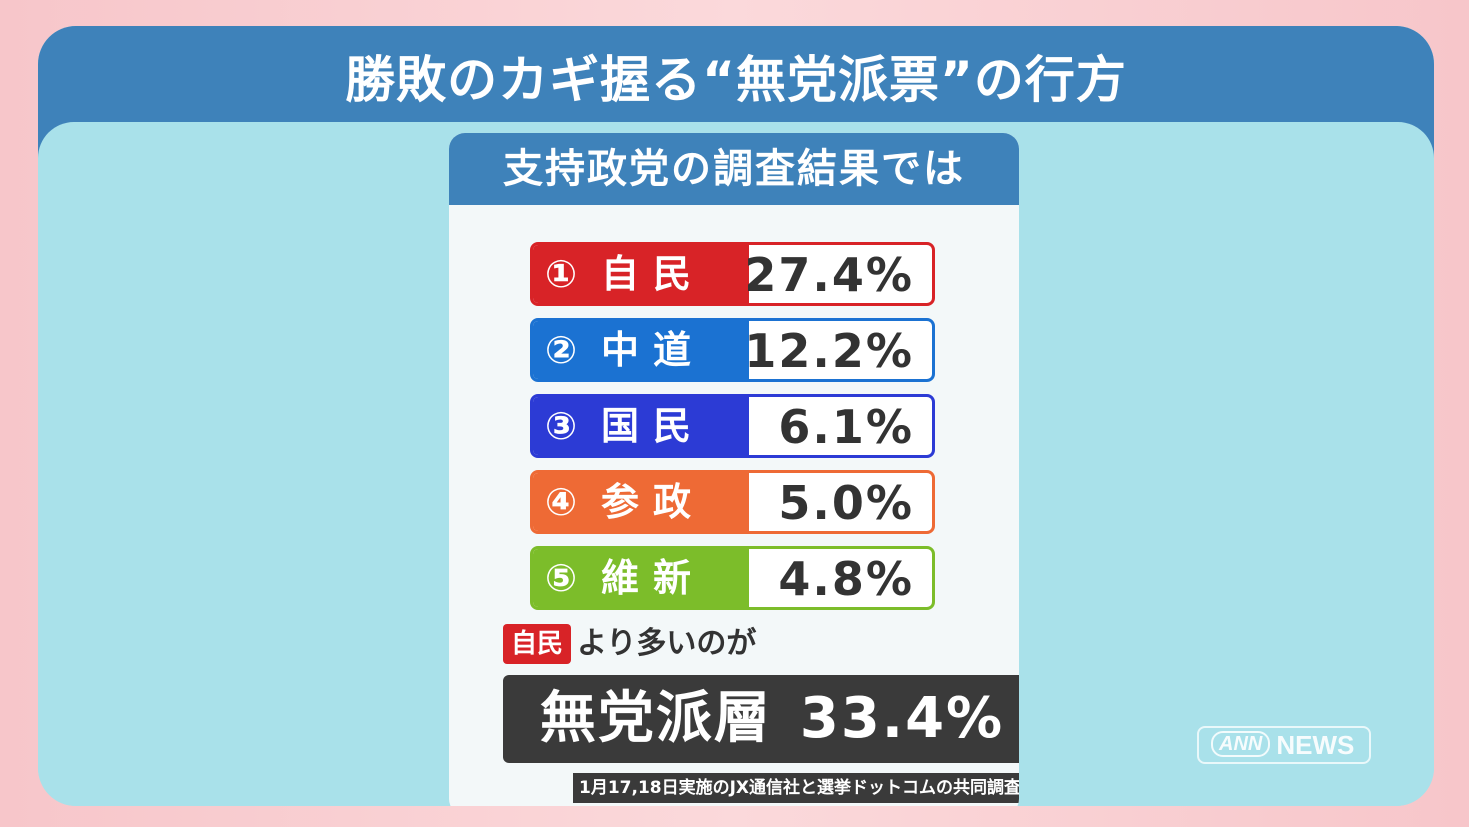 The height and width of the screenshot is (827, 1469). Describe the element at coordinates (562, 426) in the screenshot. I see `rank-number: ③` at that location.